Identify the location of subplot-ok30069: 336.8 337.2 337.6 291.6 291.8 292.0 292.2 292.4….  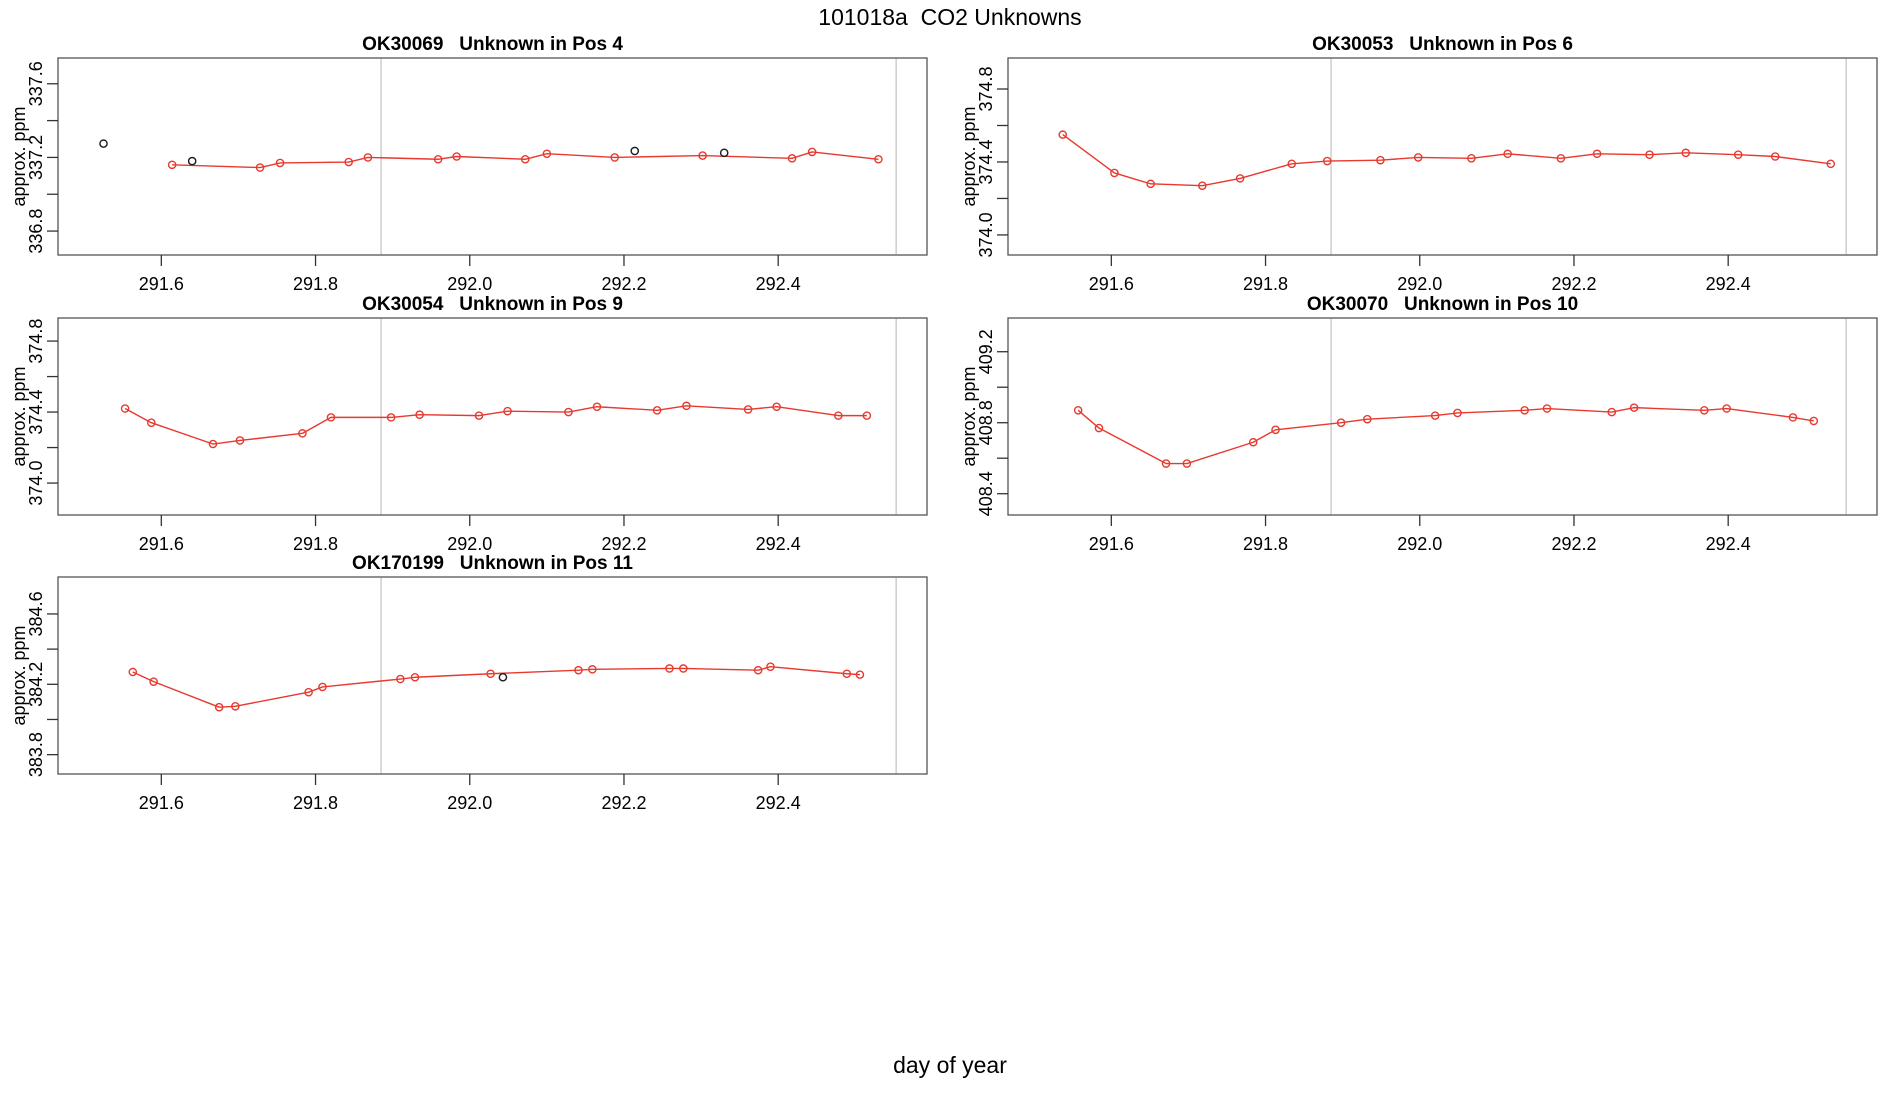
(468, 164).